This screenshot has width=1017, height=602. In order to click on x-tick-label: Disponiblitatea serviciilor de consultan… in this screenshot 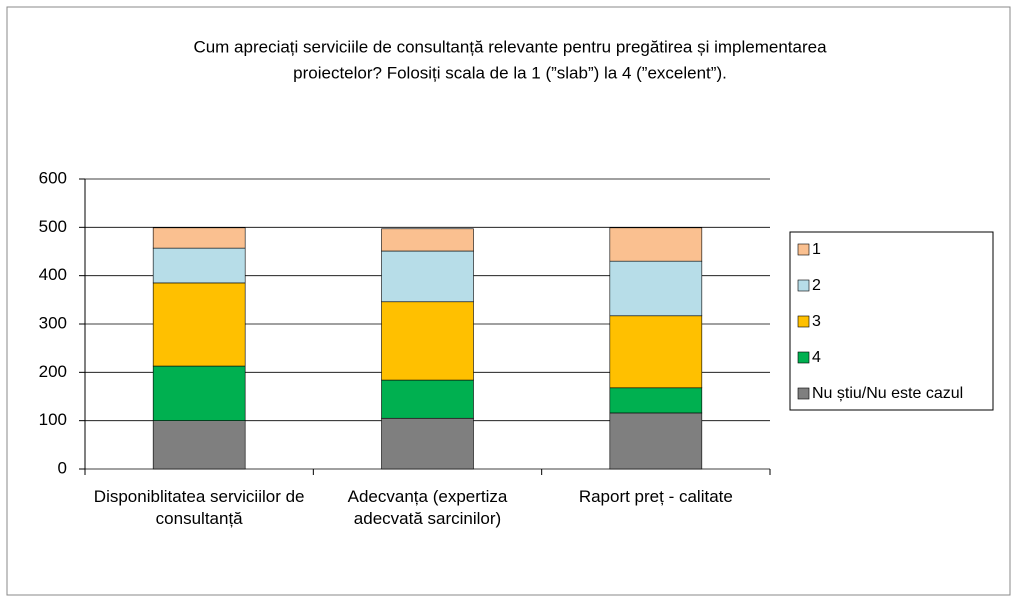, I will do `click(199, 507)`.